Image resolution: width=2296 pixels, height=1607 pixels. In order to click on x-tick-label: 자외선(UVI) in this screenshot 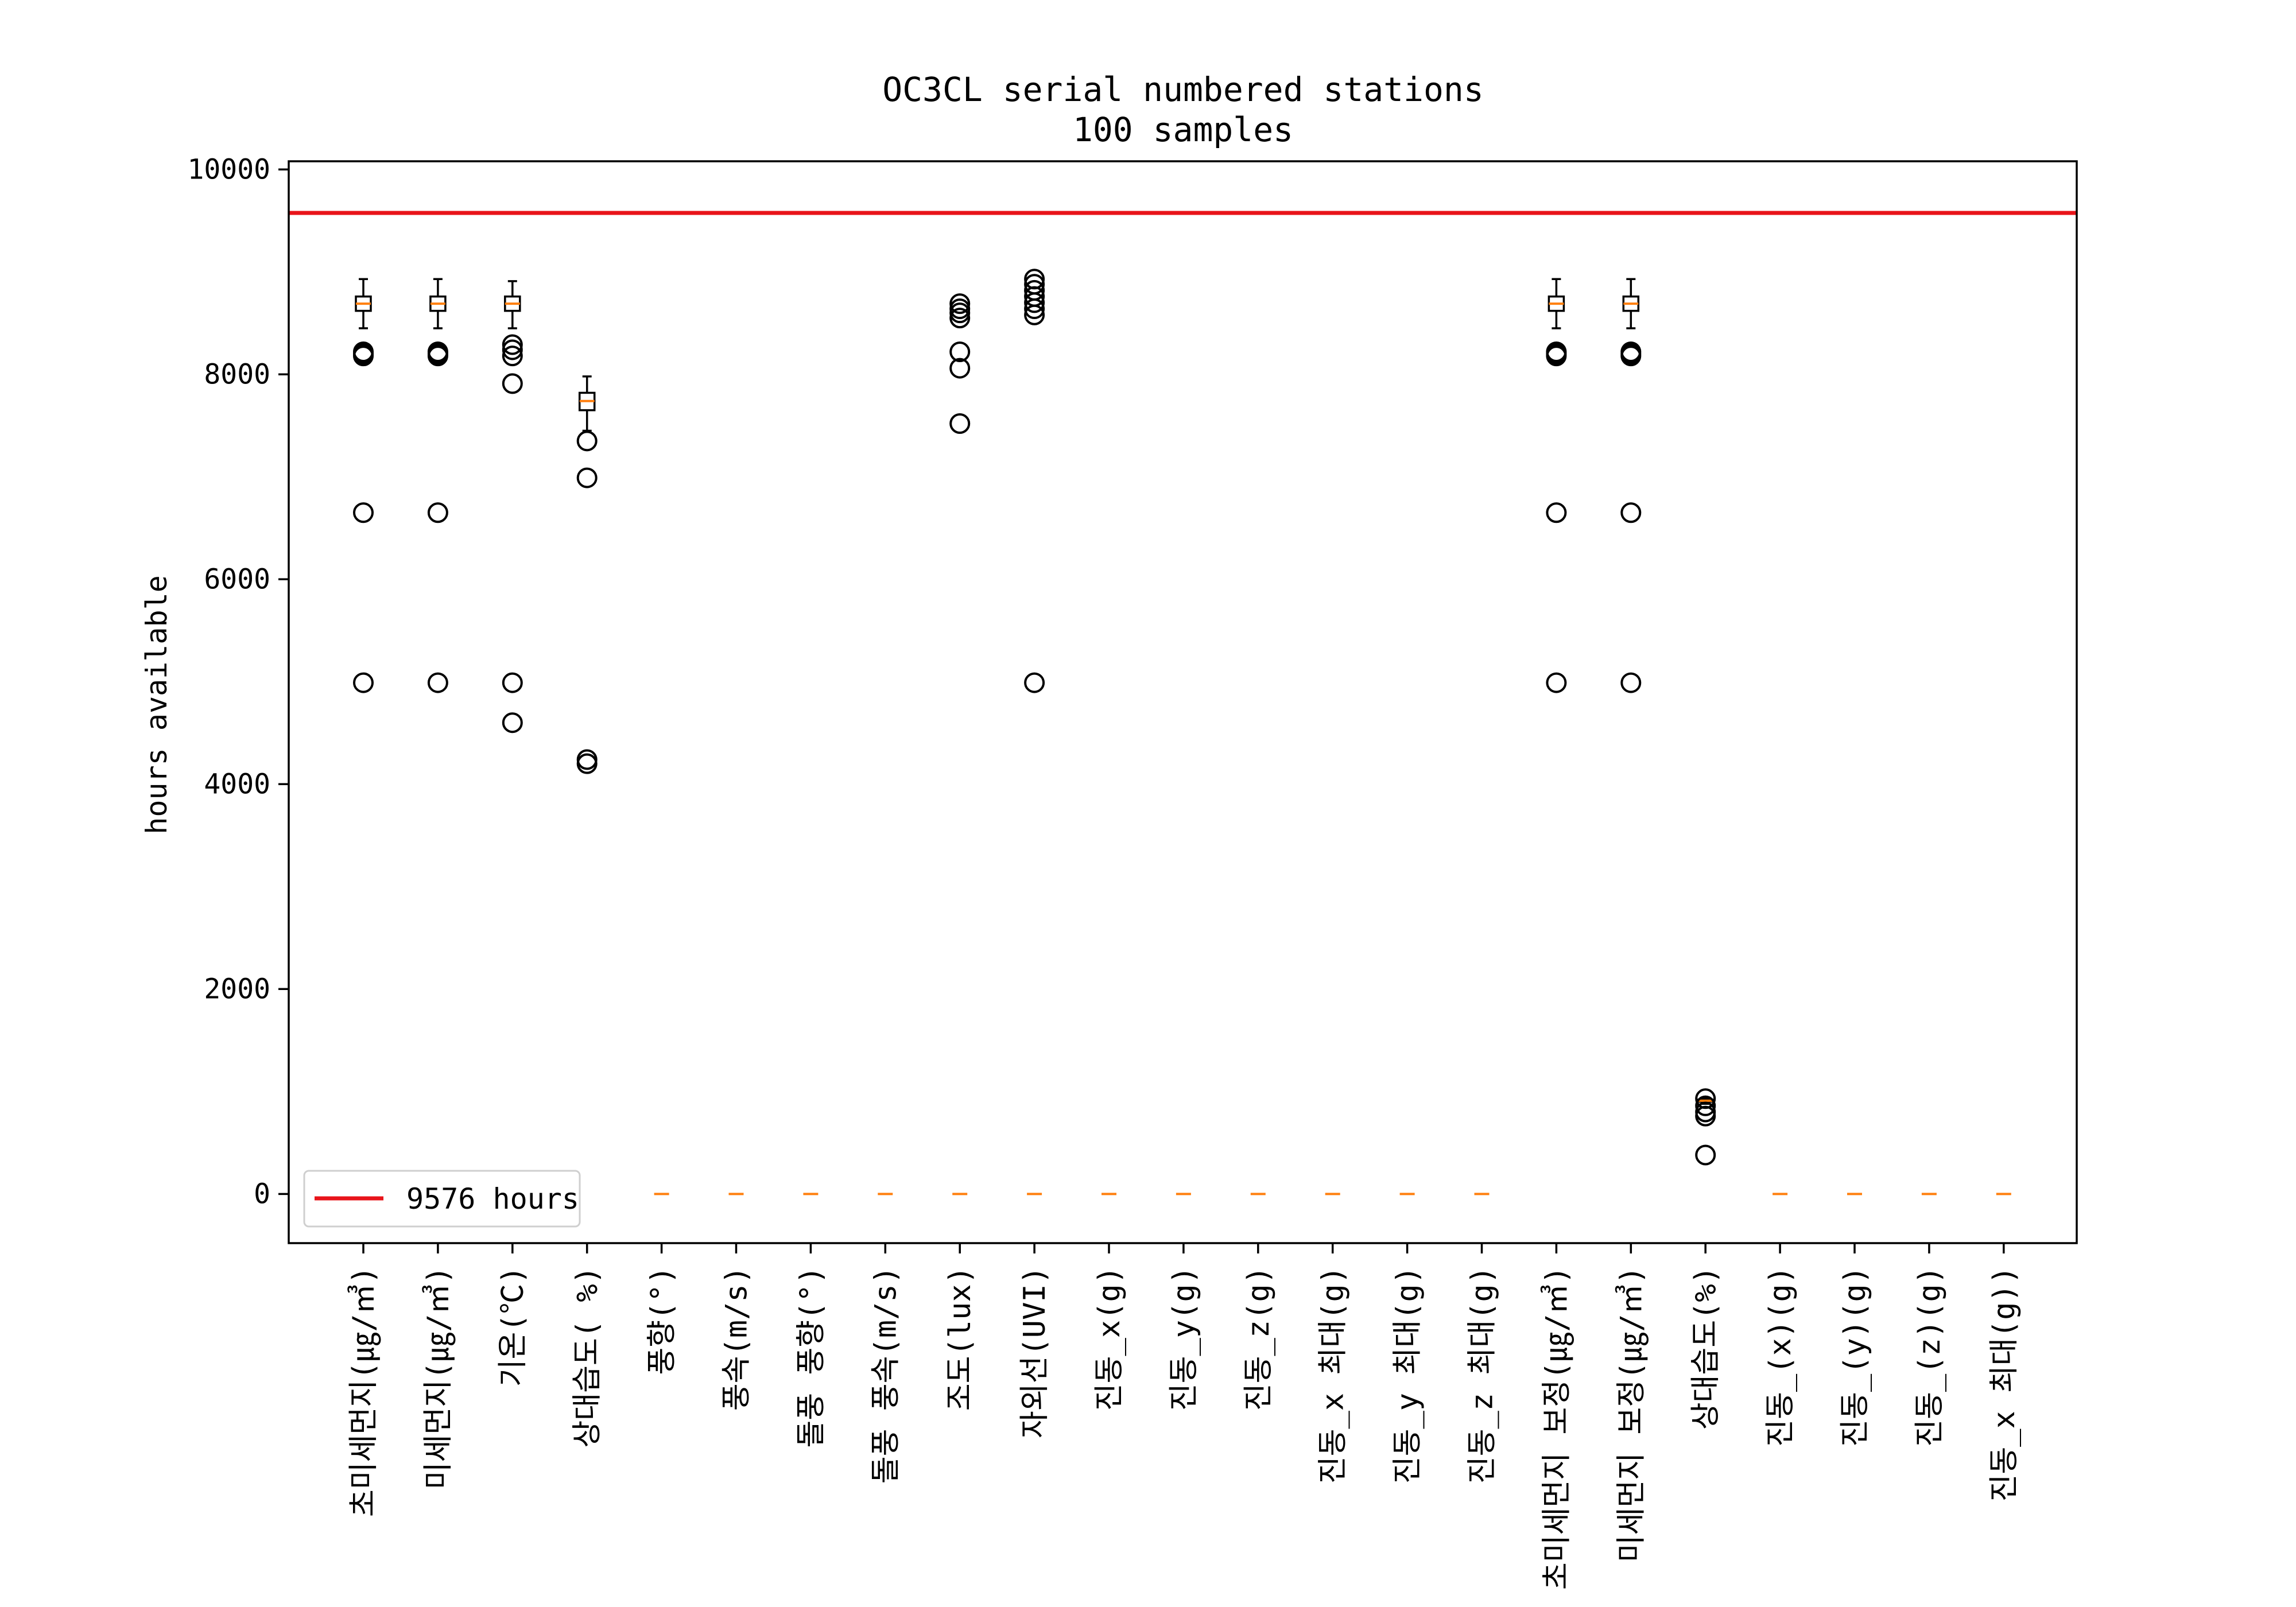, I will do `click(1035, 1352)`.